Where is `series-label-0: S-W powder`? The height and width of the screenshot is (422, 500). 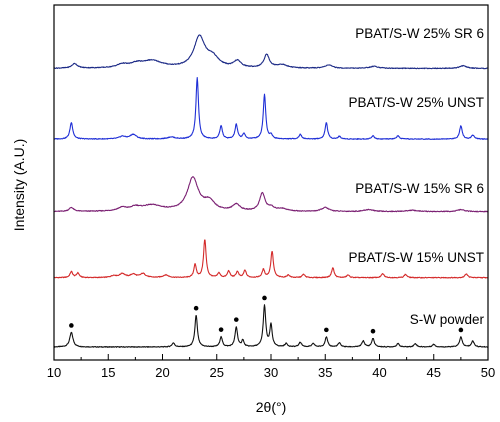
series-label-0: S-W powder is located at coordinates (447, 319).